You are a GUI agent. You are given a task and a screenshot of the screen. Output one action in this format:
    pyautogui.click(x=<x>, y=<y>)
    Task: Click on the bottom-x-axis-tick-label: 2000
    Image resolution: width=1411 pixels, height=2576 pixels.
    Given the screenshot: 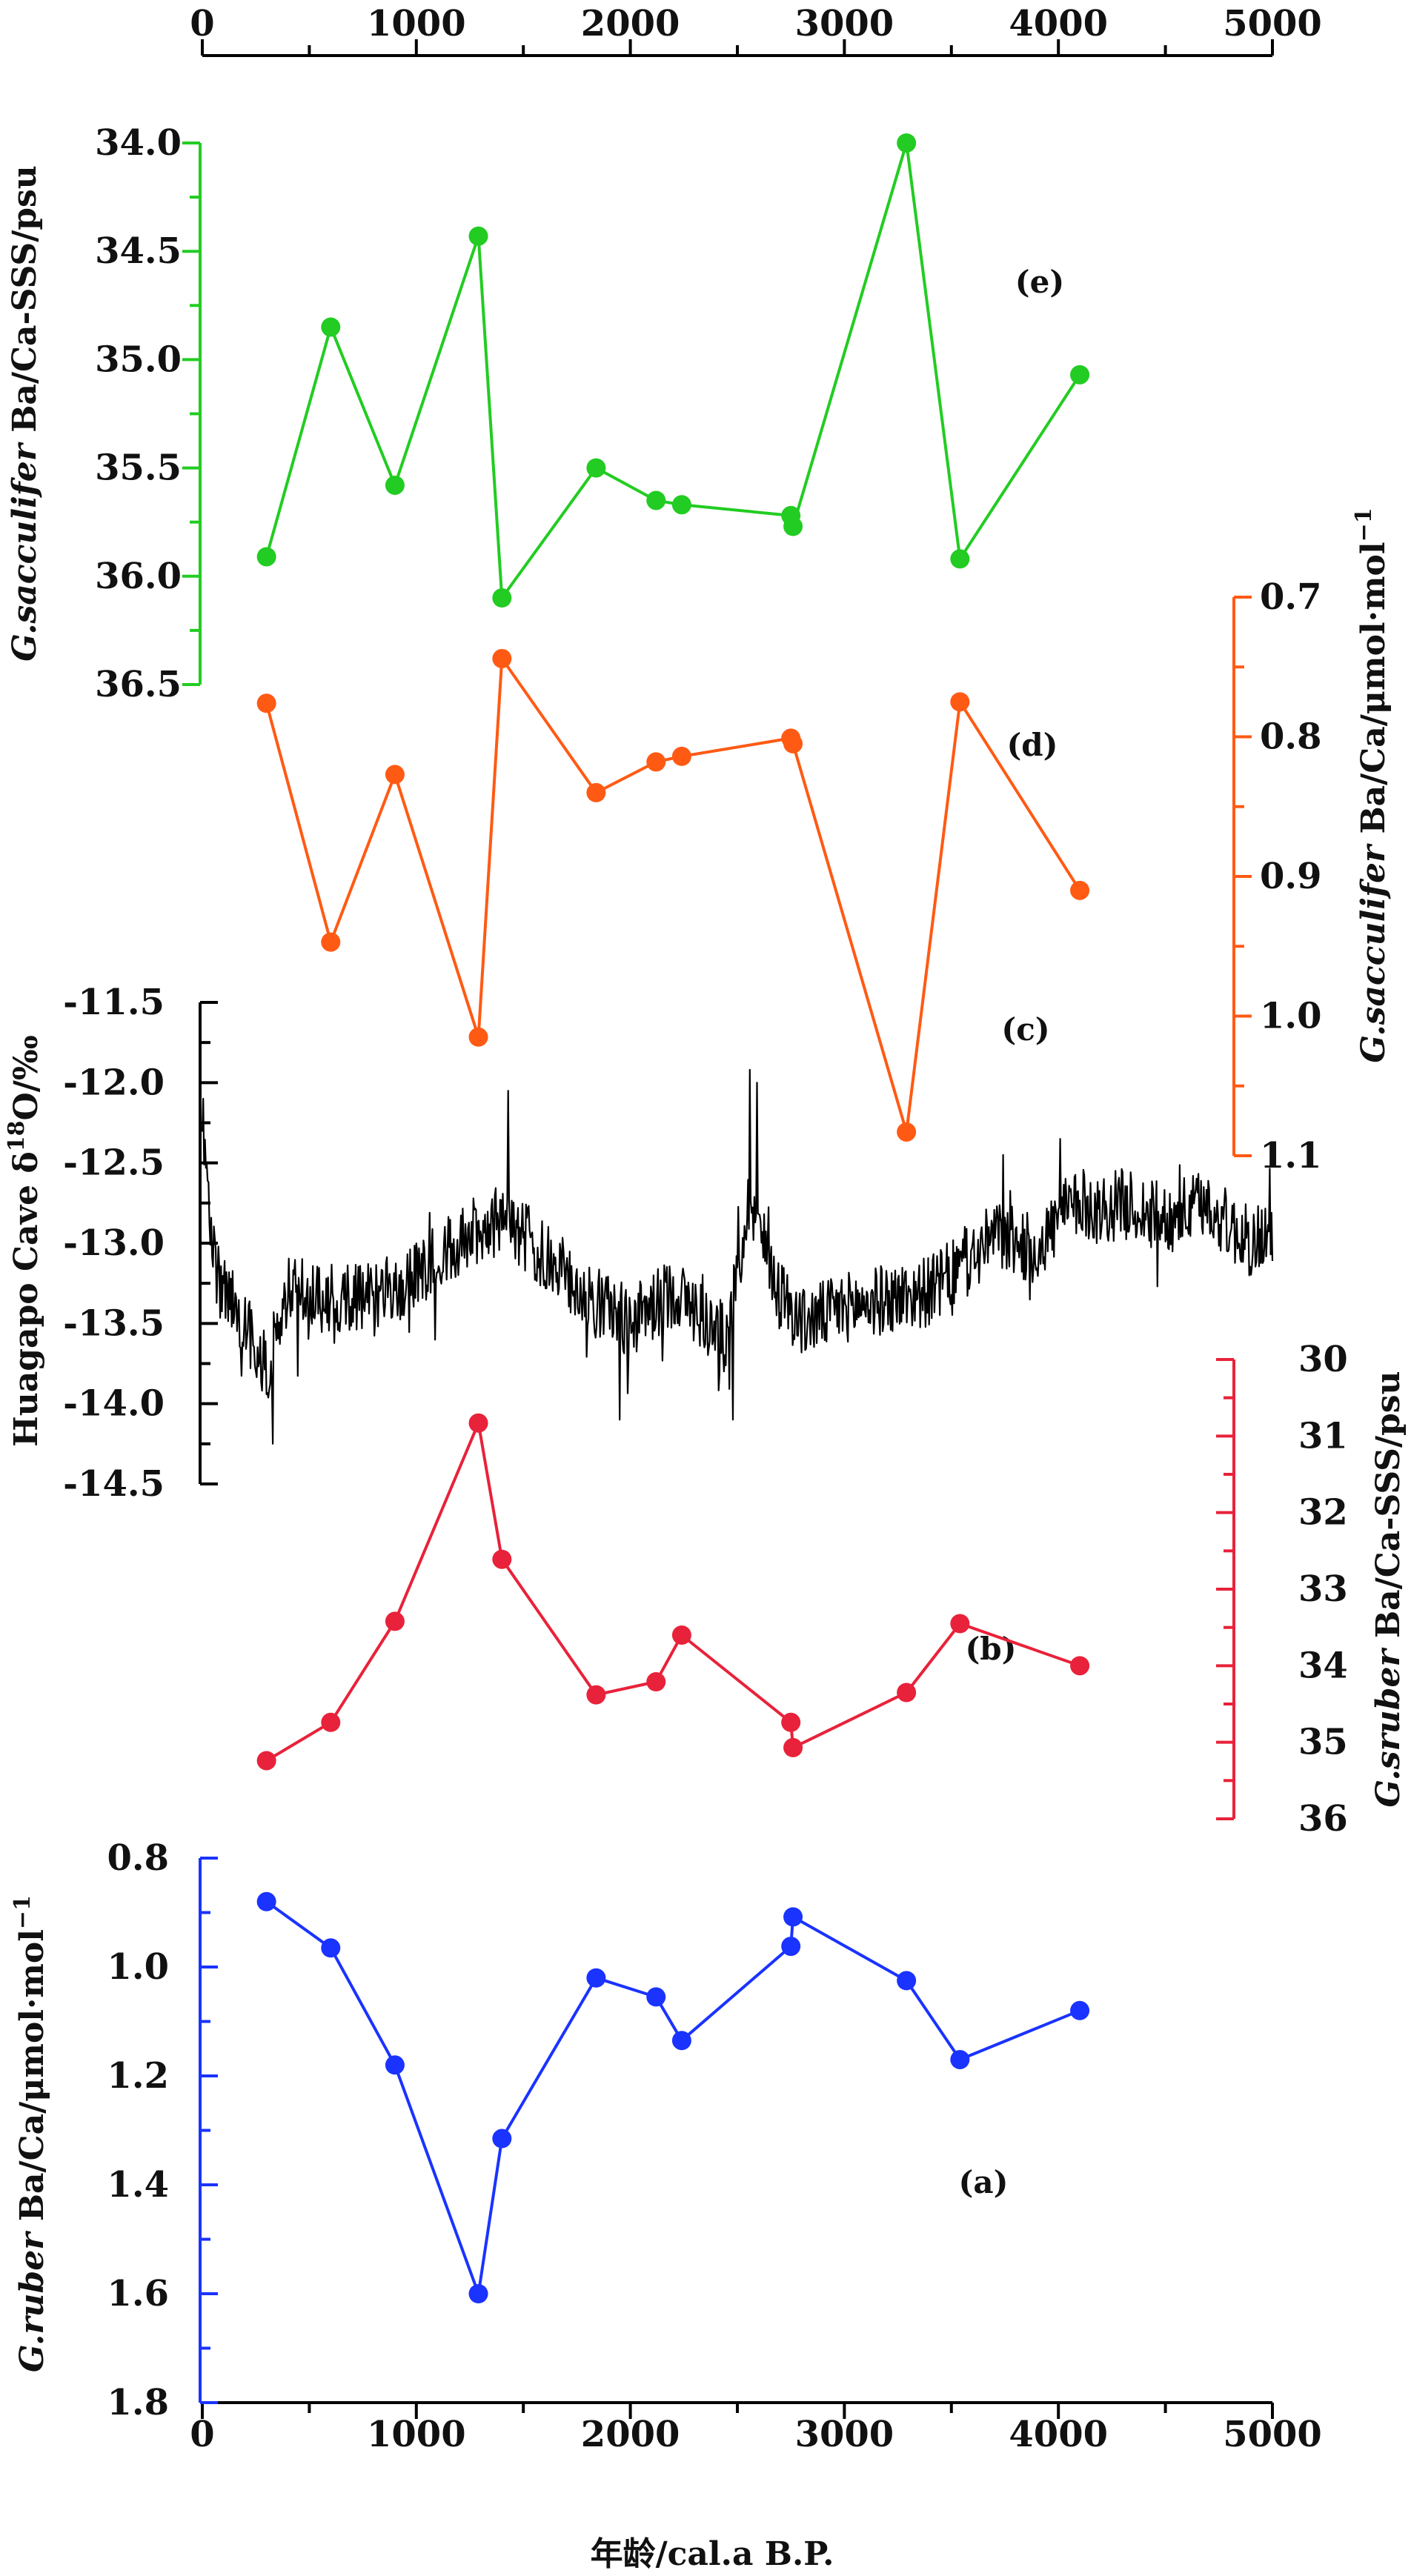 What is the action you would take?
    pyautogui.click(x=630, y=2434)
    